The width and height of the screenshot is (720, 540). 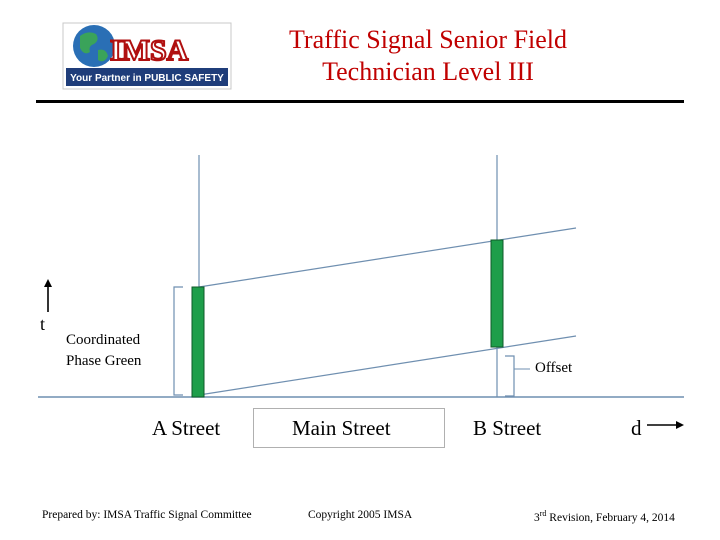 What do you see at coordinates (198, 342) in the screenshot?
I see `a-street-green-bar` at bounding box center [198, 342].